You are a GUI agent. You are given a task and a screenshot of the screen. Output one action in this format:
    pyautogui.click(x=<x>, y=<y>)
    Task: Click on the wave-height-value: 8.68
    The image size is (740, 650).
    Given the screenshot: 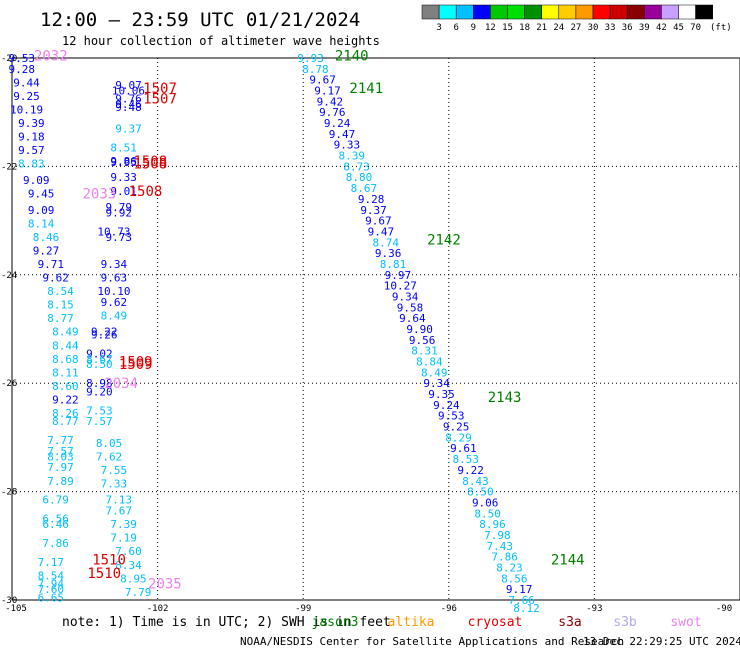 What is the action you would take?
    pyautogui.click(x=65, y=359)
    